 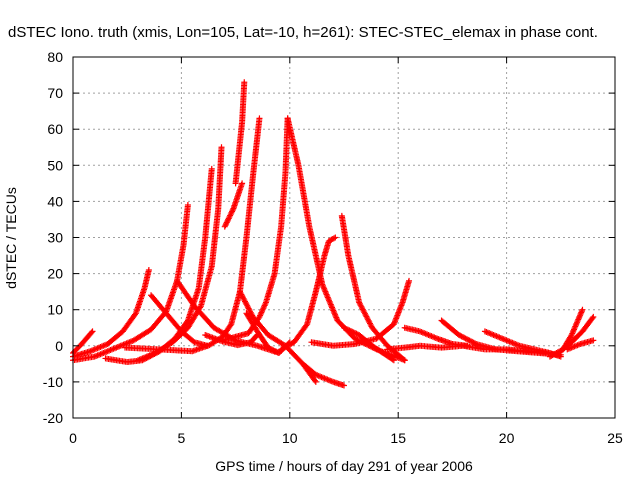 What do you see at coordinates (290, 438) in the screenshot?
I see `x-tick-label: 10` at bounding box center [290, 438].